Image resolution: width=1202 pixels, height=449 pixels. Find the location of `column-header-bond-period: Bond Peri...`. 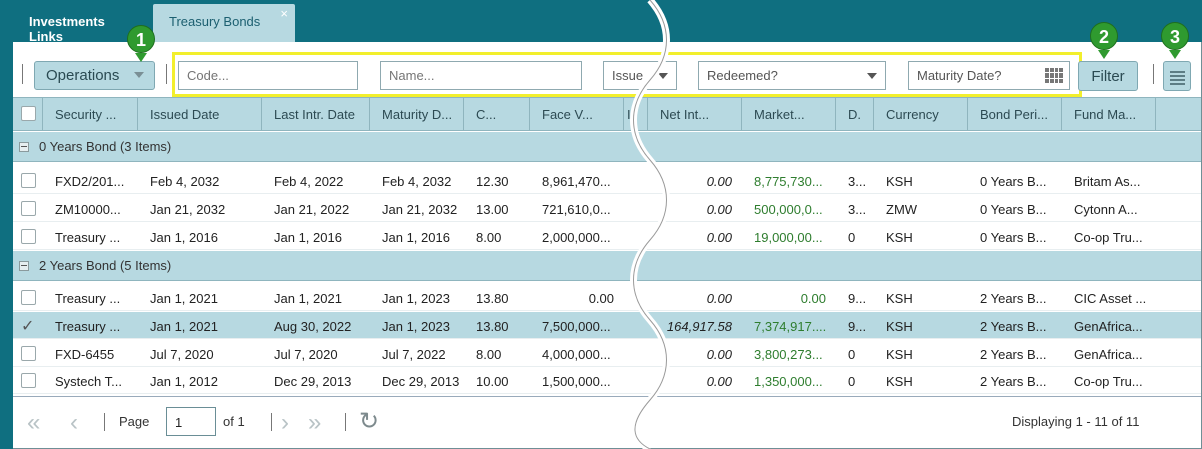

column-header-bond-period: Bond Peri... is located at coordinates (1015, 114).